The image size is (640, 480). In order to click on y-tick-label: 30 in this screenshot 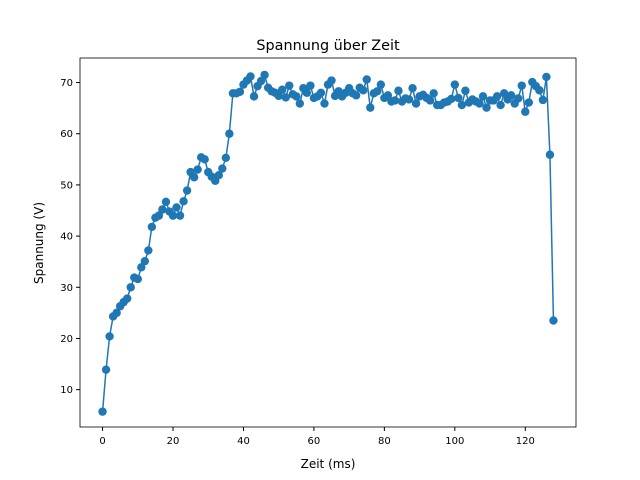, I will do `click(66, 288)`.